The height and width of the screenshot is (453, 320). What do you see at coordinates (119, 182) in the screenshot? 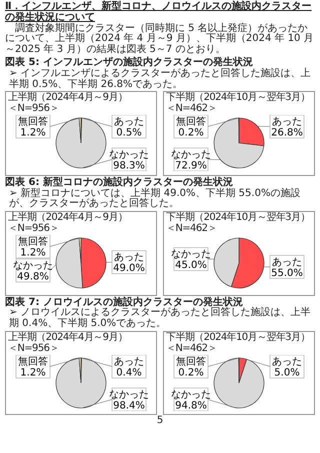
I see `text: 図表 6: 新型コロナの施設内クラスターの発生状況` at bounding box center [119, 182].